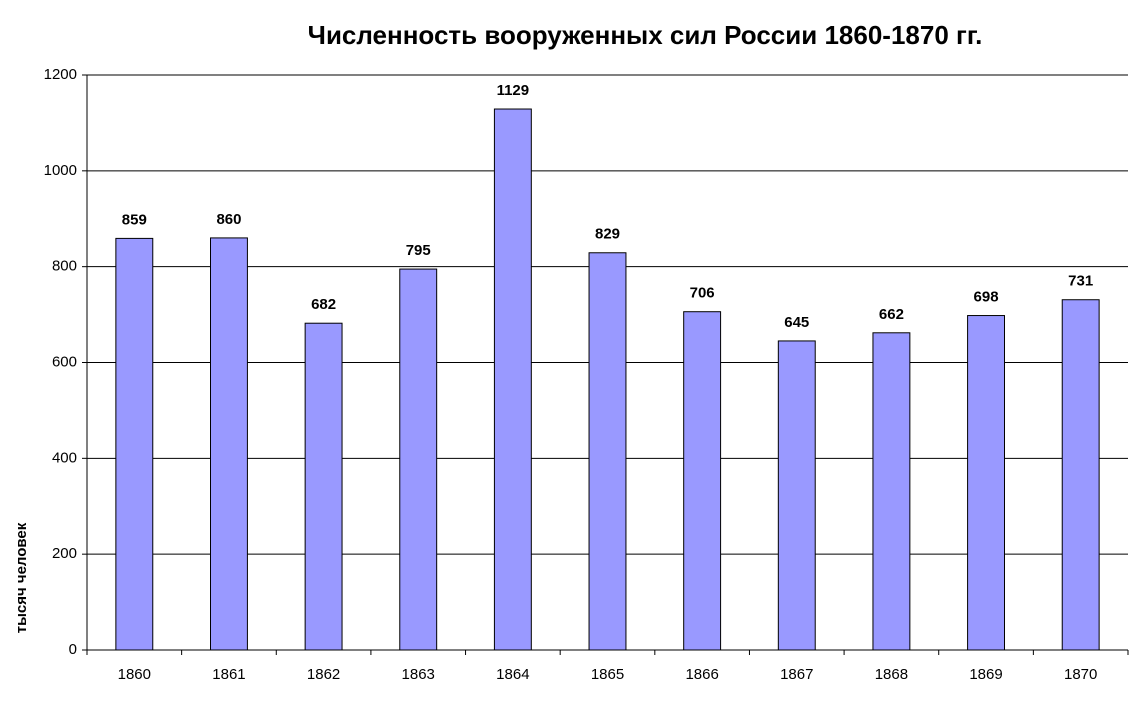 The image size is (1130, 706). I want to click on data-label: 706, so click(702, 293).